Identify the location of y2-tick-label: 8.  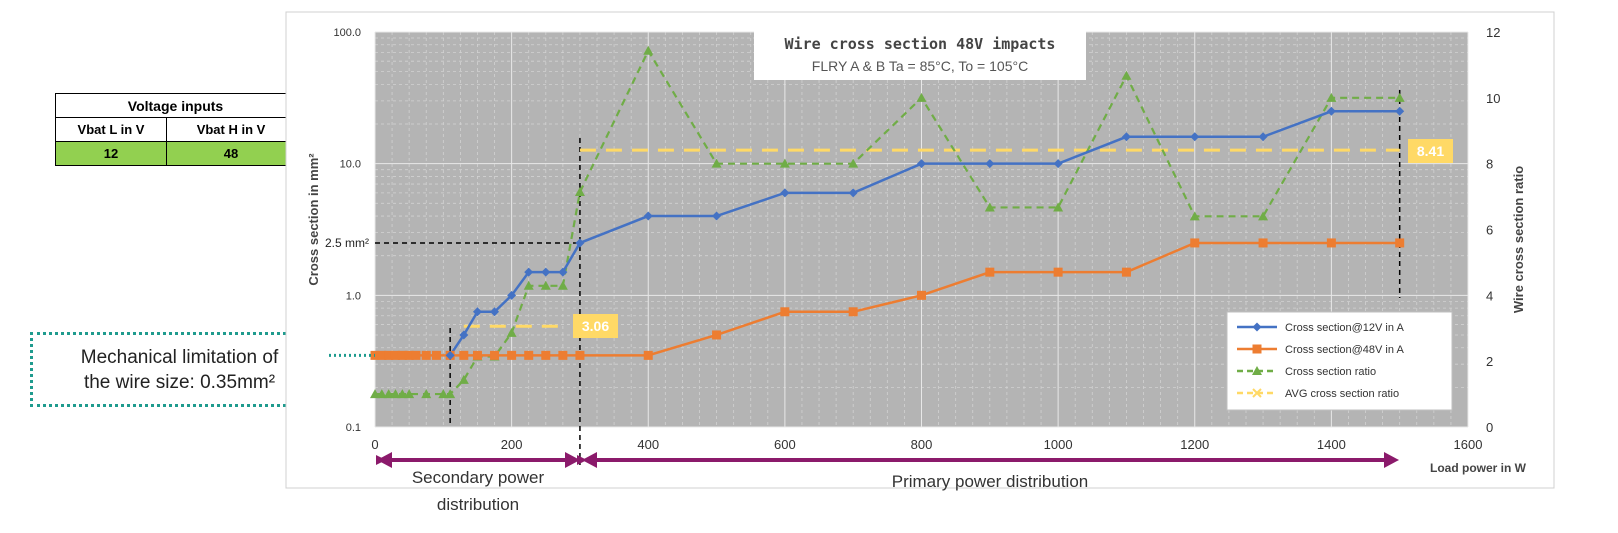
(1489, 164).